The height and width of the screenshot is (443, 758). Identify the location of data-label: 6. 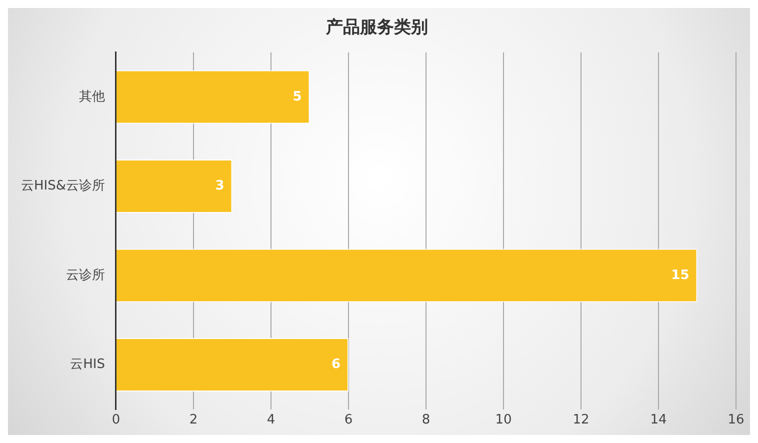
(335, 364).